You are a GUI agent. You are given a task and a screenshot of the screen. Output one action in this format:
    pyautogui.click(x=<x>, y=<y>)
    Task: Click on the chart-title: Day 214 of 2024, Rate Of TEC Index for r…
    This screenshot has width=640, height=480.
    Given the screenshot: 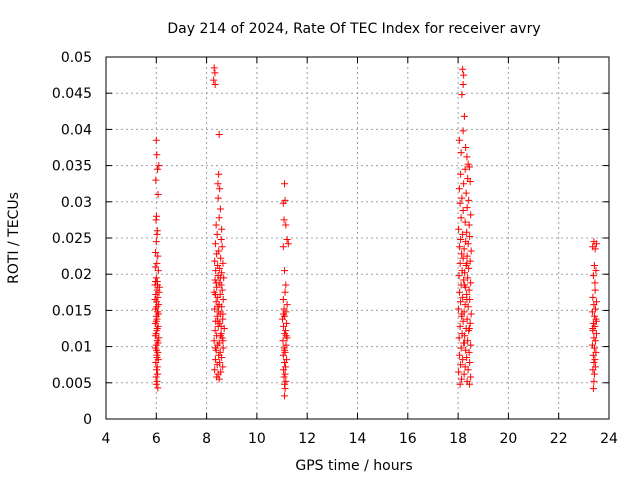 What is the action you would take?
    pyautogui.click(x=353, y=29)
    